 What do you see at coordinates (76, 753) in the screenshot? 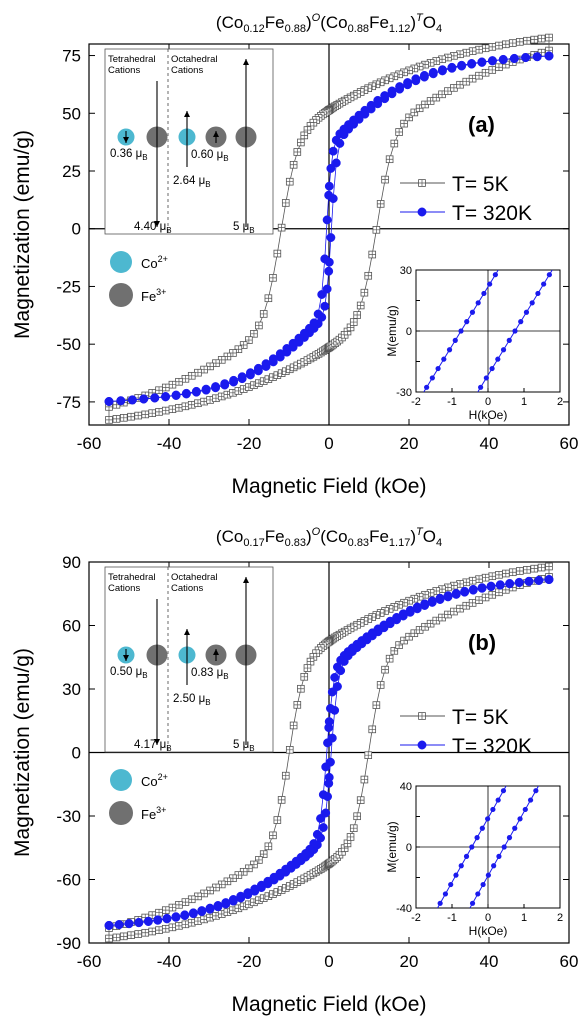
I see `y-tick-label: 0` at bounding box center [76, 753].